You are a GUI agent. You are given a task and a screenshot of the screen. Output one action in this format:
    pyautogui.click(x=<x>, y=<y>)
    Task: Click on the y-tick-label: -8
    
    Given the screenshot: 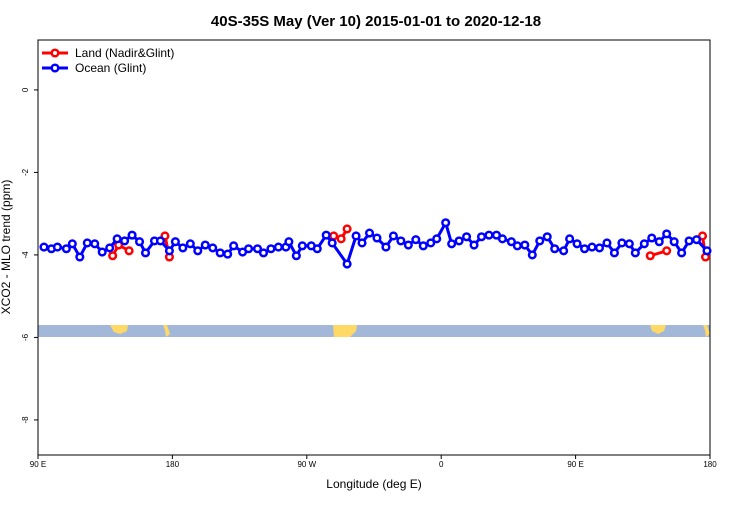 What is the action you would take?
    pyautogui.click(x=25, y=420)
    